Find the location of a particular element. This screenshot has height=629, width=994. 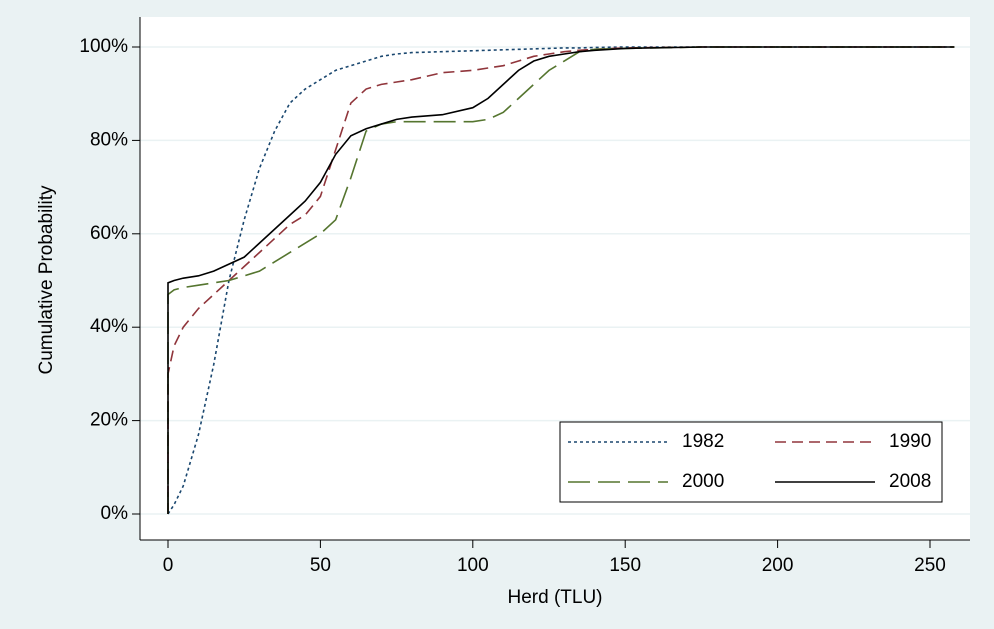

legend-label: 1990 is located at coordinates (910, 441).